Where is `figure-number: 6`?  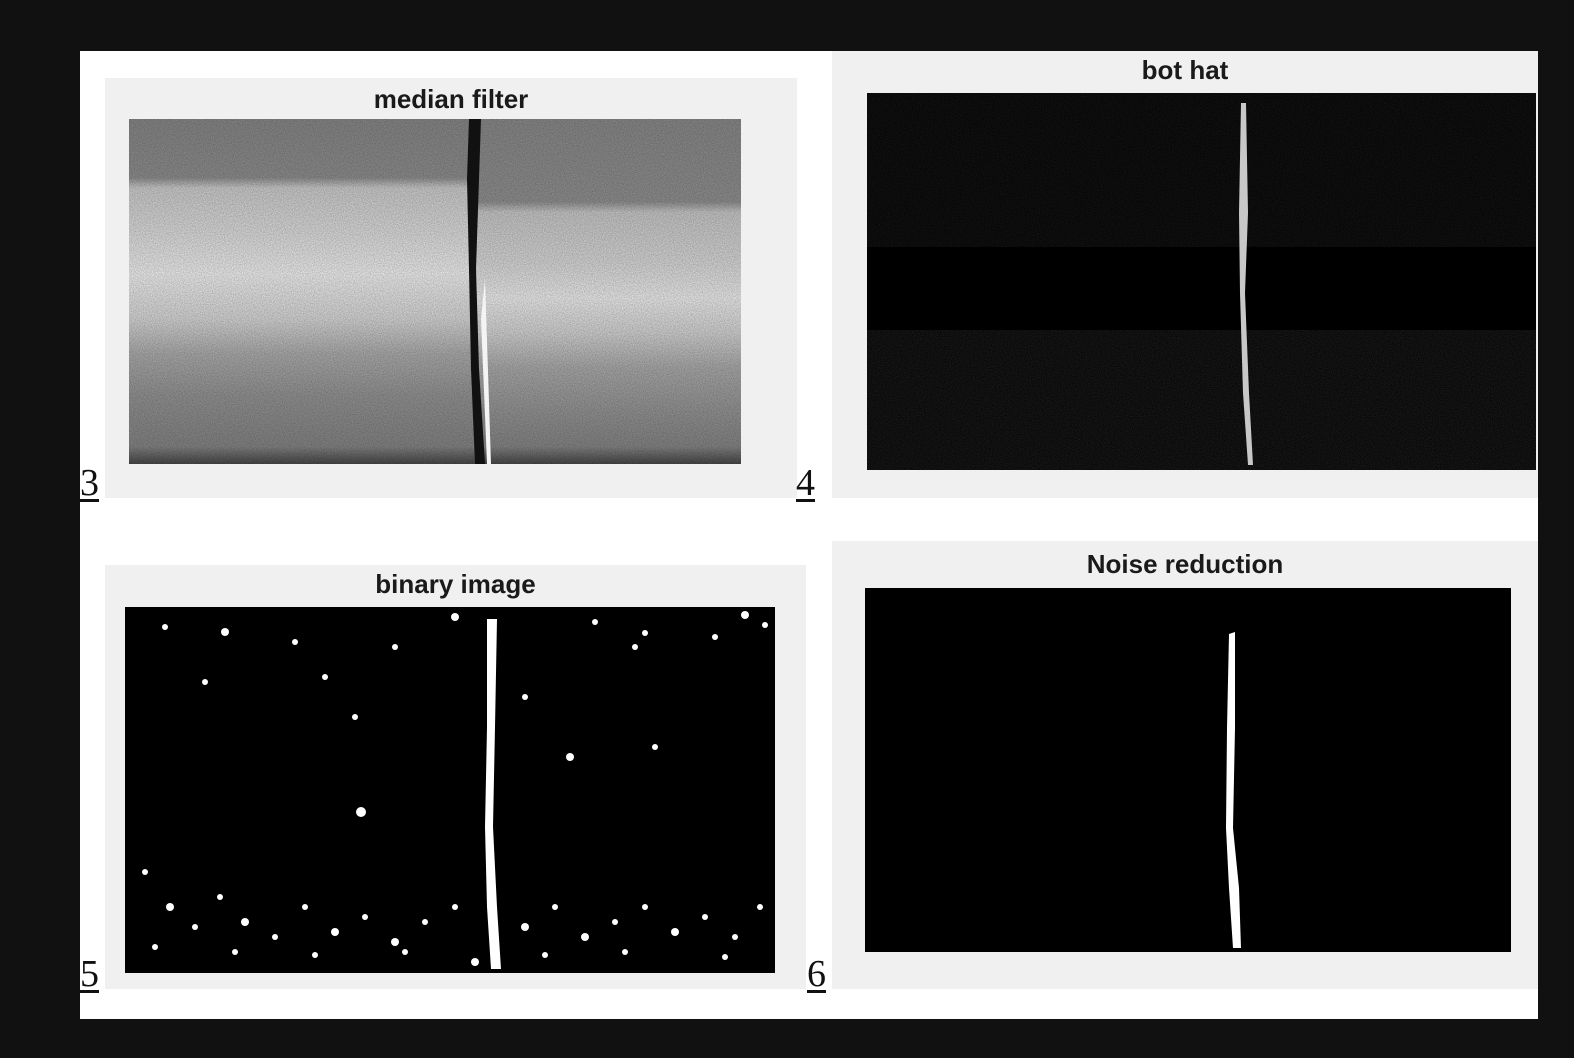 figure-number: 6 is located at coordinates (816, 974).